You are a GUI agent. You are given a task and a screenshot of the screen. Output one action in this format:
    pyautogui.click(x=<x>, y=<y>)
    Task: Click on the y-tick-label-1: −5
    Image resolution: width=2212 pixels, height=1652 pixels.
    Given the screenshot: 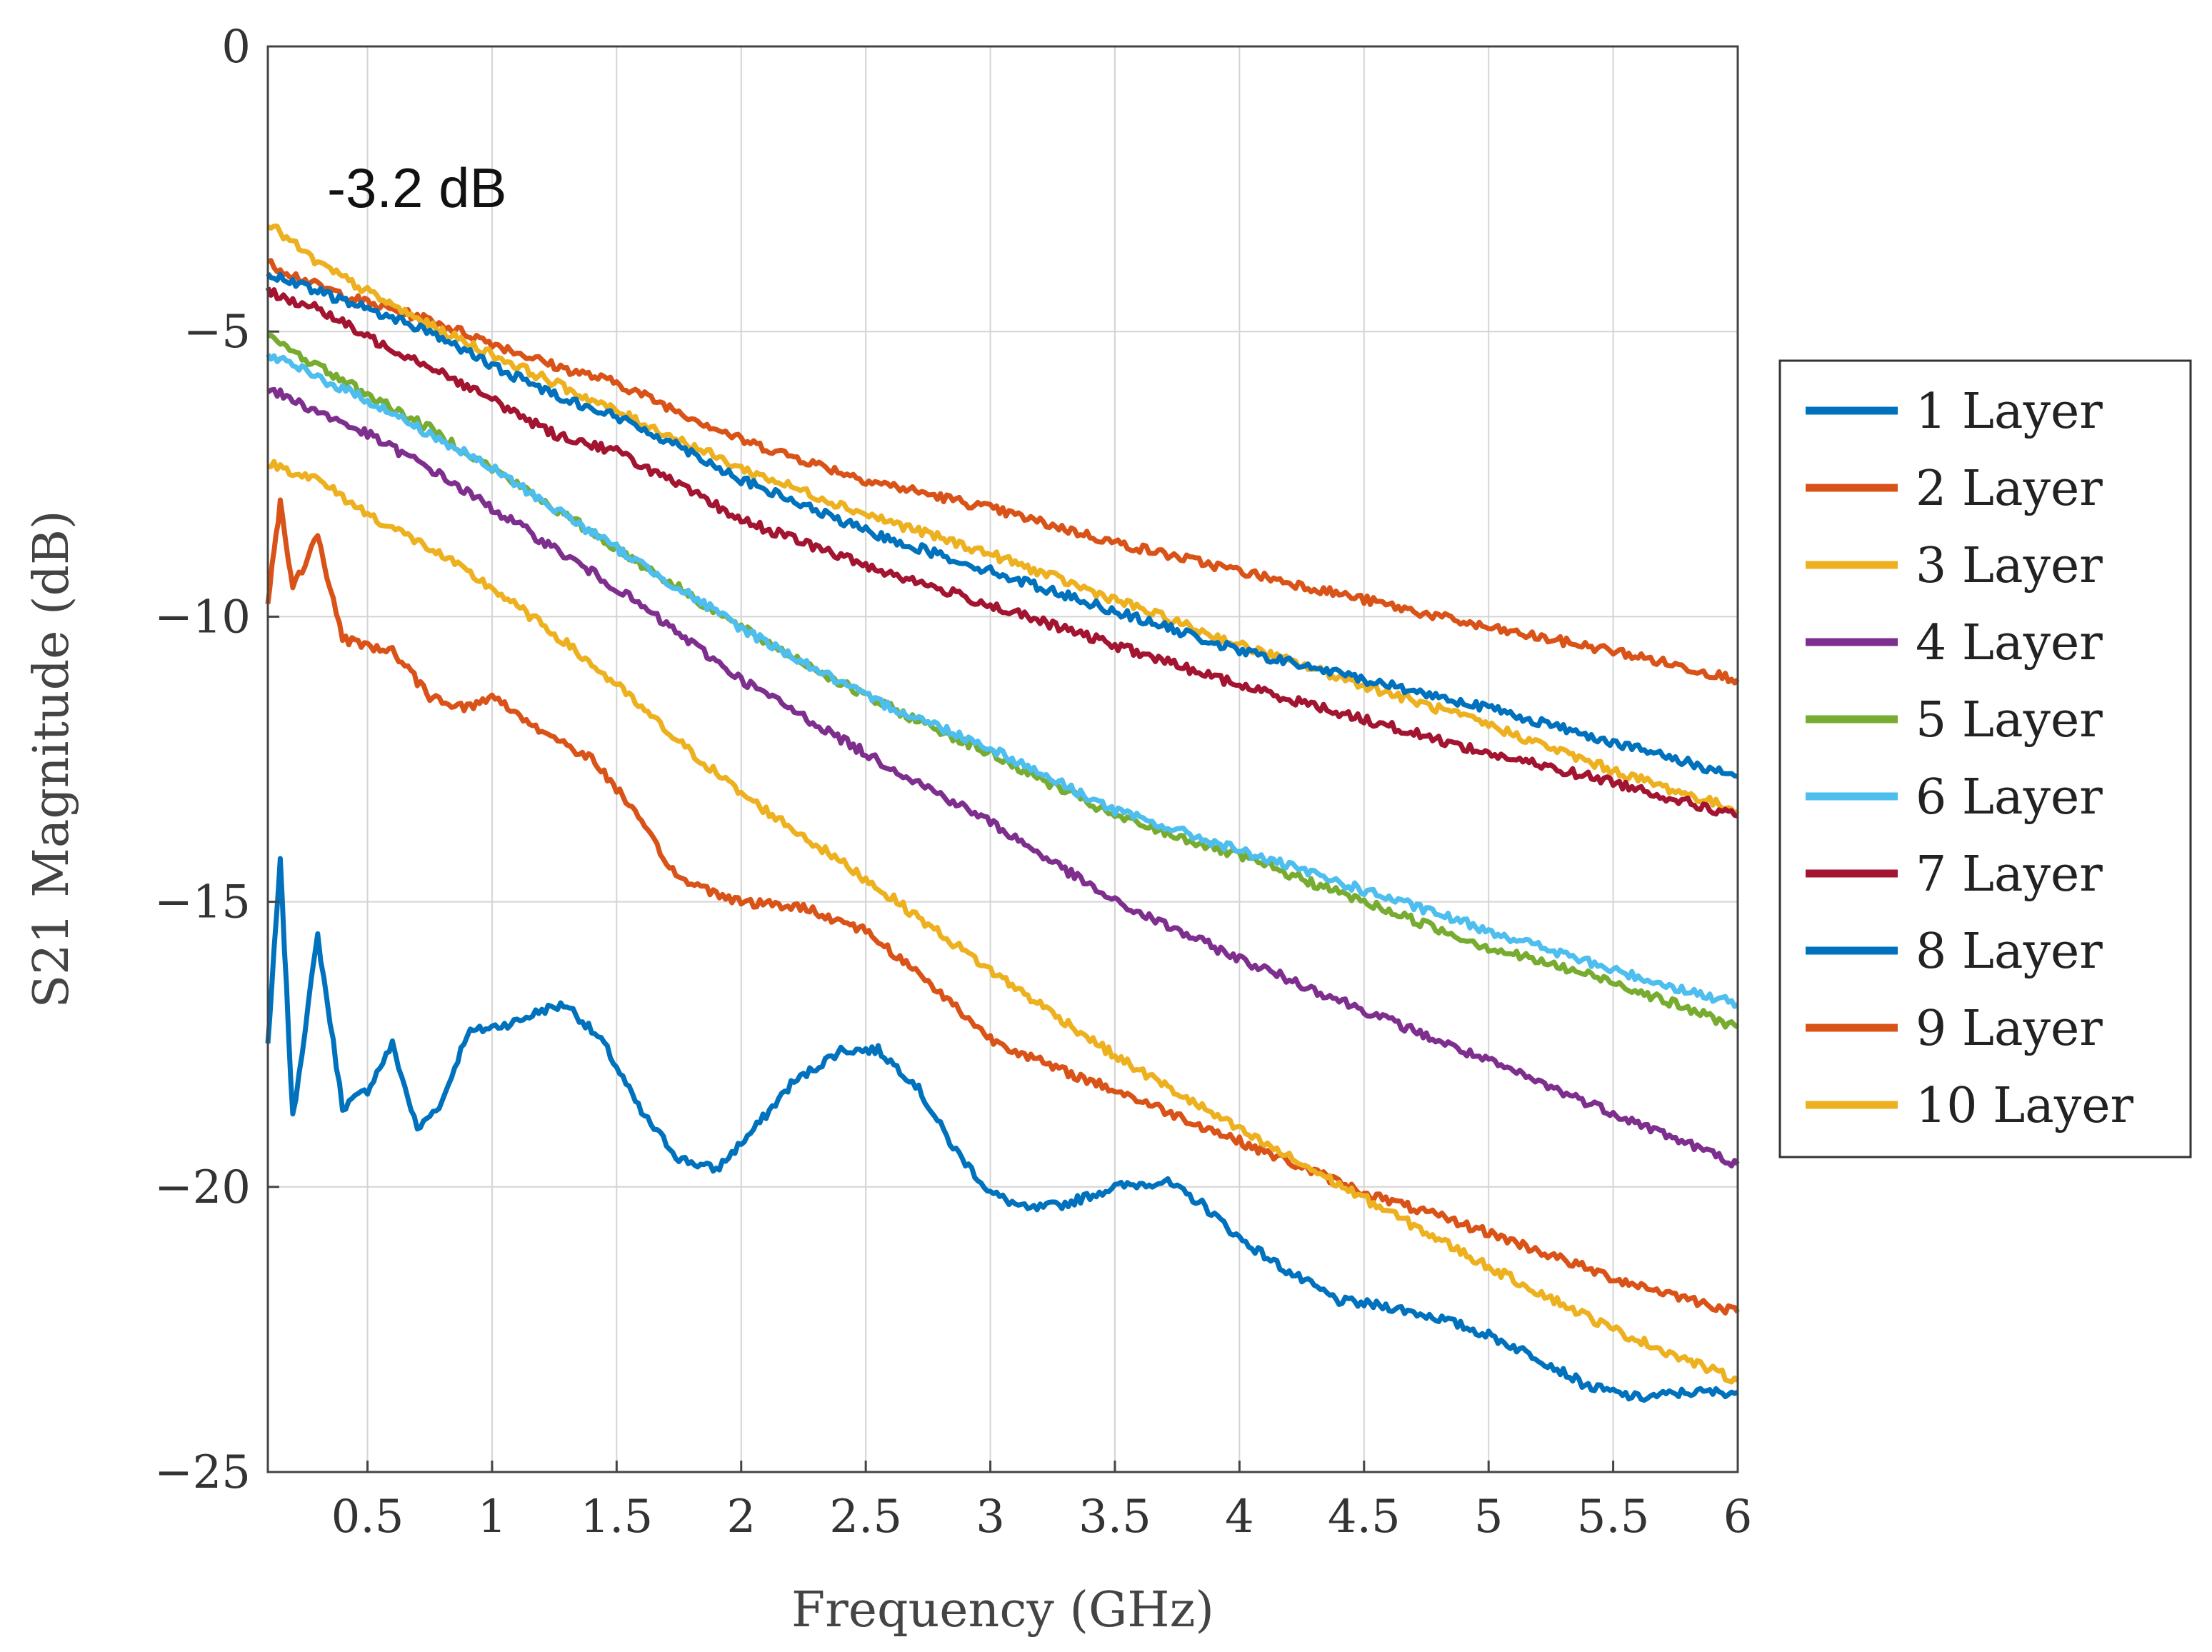 What is the action you would take?
    pyautogui.click(x=217, y=332)
    